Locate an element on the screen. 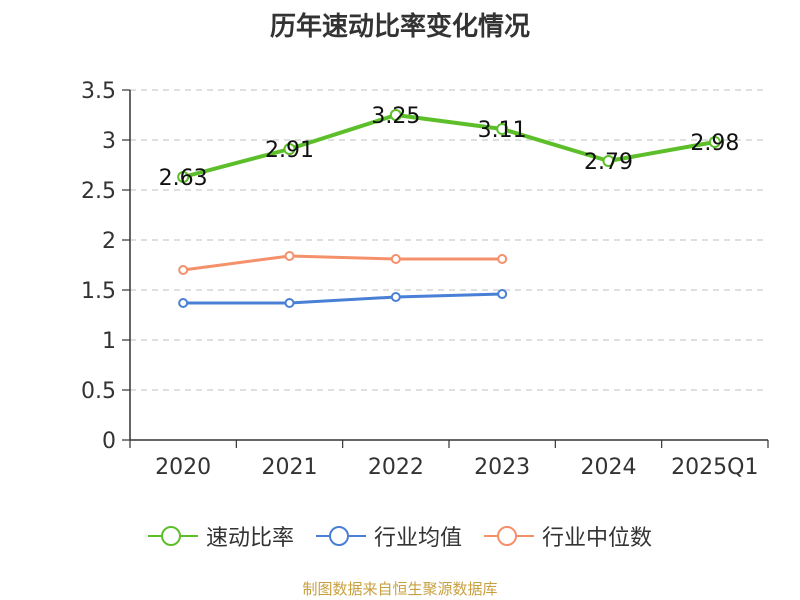 The width and height of the screenshot is (800, 600). y-tick-label: 0 is located at coordinates (109, 441).